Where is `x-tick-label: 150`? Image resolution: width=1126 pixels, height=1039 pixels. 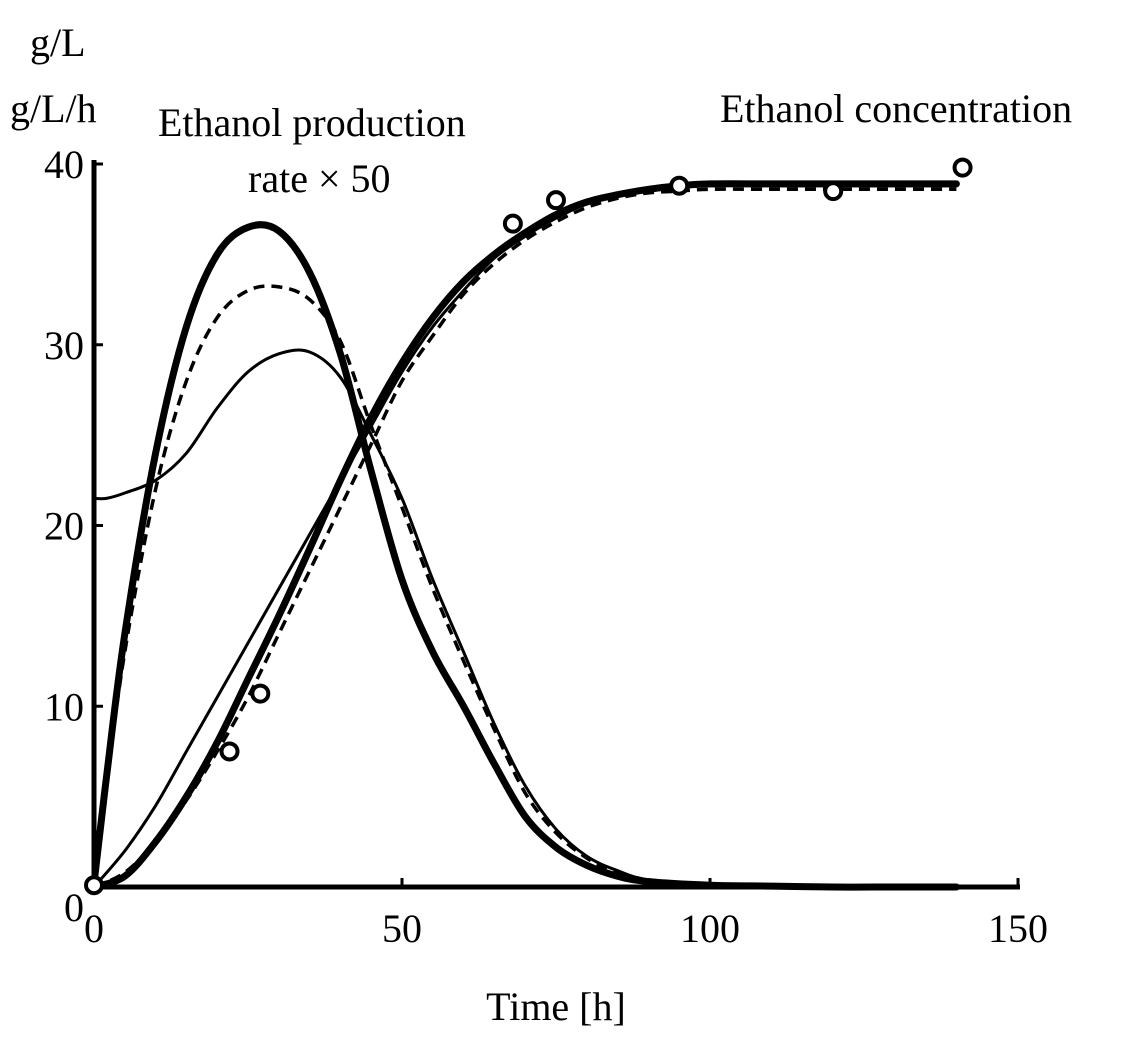
x-tick-label: 150 is located at coordinates (1018, 928).